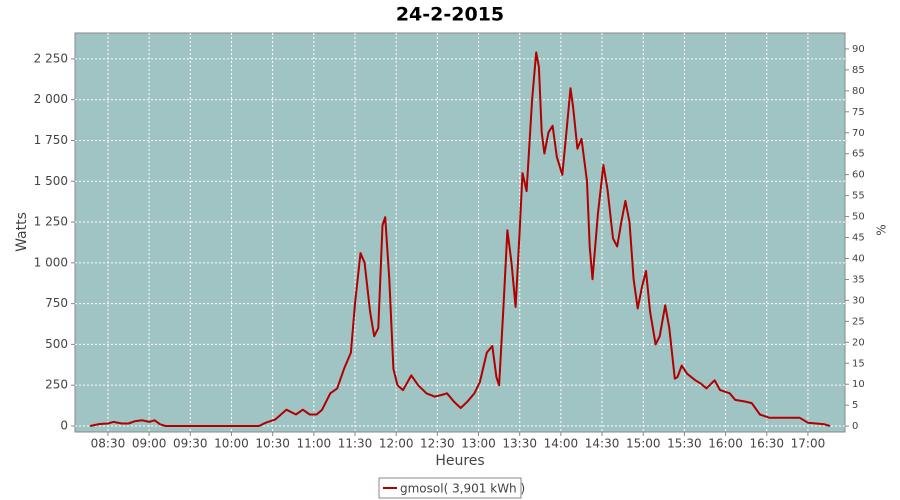 This screenshot has width=900, height=500. Describe the element at coordinates (51, 99) in the screenshot. I see `y-tick-label: 2 000` at that location.